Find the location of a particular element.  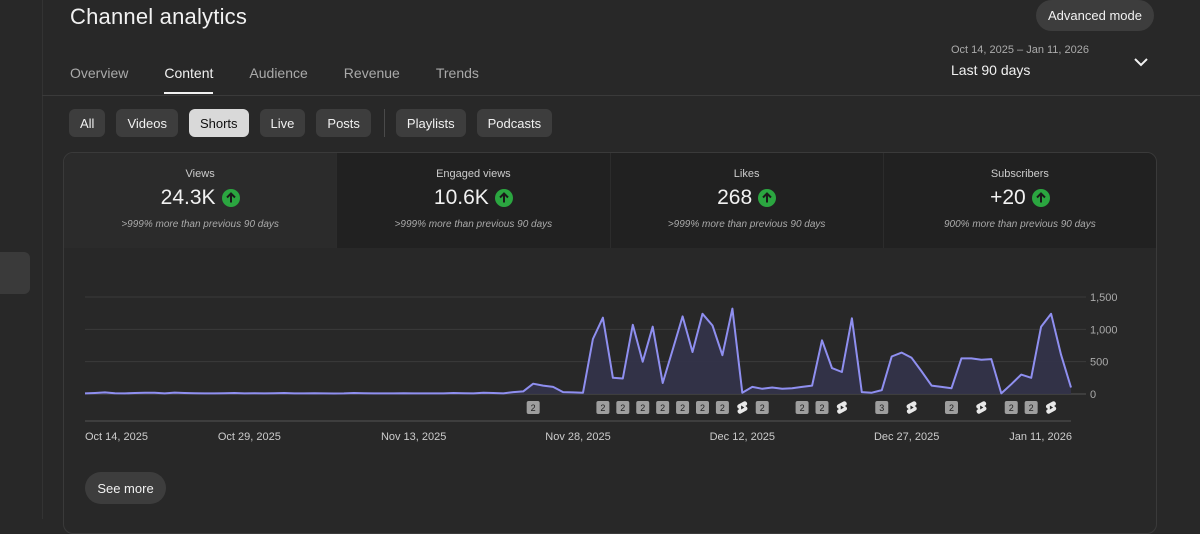

rail-active-item is located at coordinates (15, 273).